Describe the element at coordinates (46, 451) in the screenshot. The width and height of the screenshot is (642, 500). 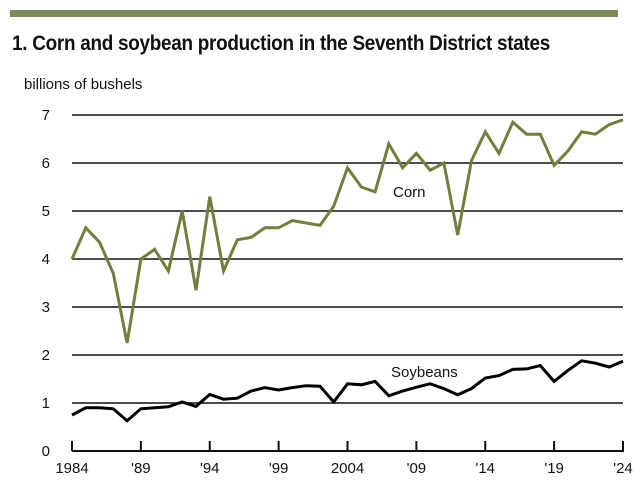
I see `y-tick-label: 0` at that location.